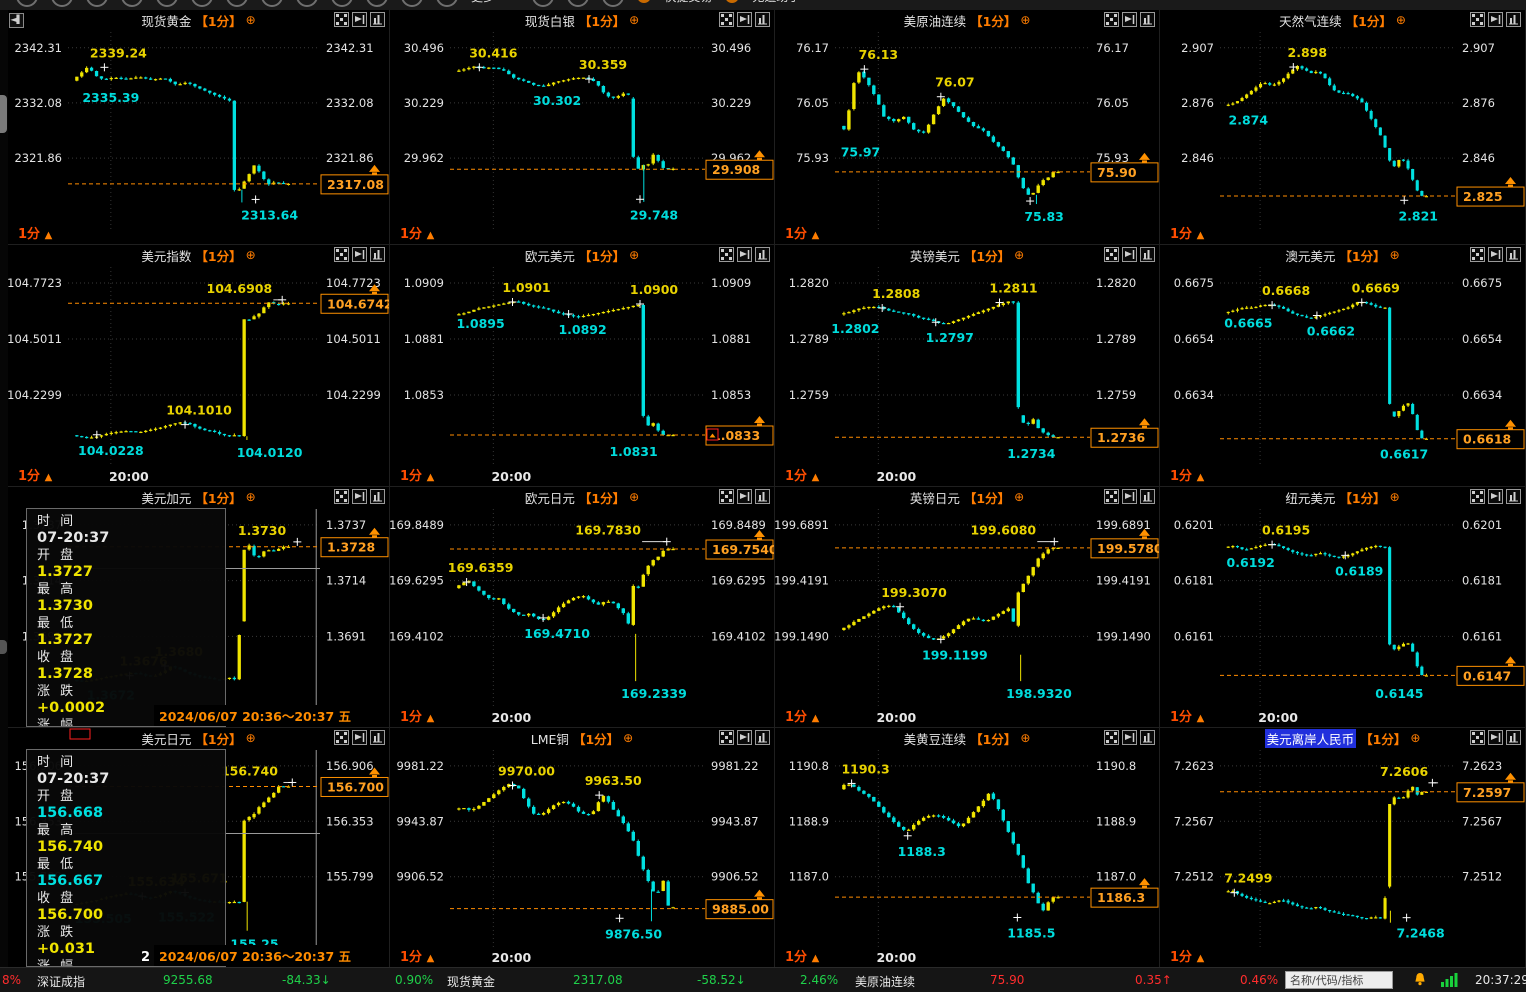 Image resolution: width=1526 pixels, height=992 pixels. Describe the element at coordinates (934, 256) in the screenshot. I see `chart-title: 英镑美元` at that location.